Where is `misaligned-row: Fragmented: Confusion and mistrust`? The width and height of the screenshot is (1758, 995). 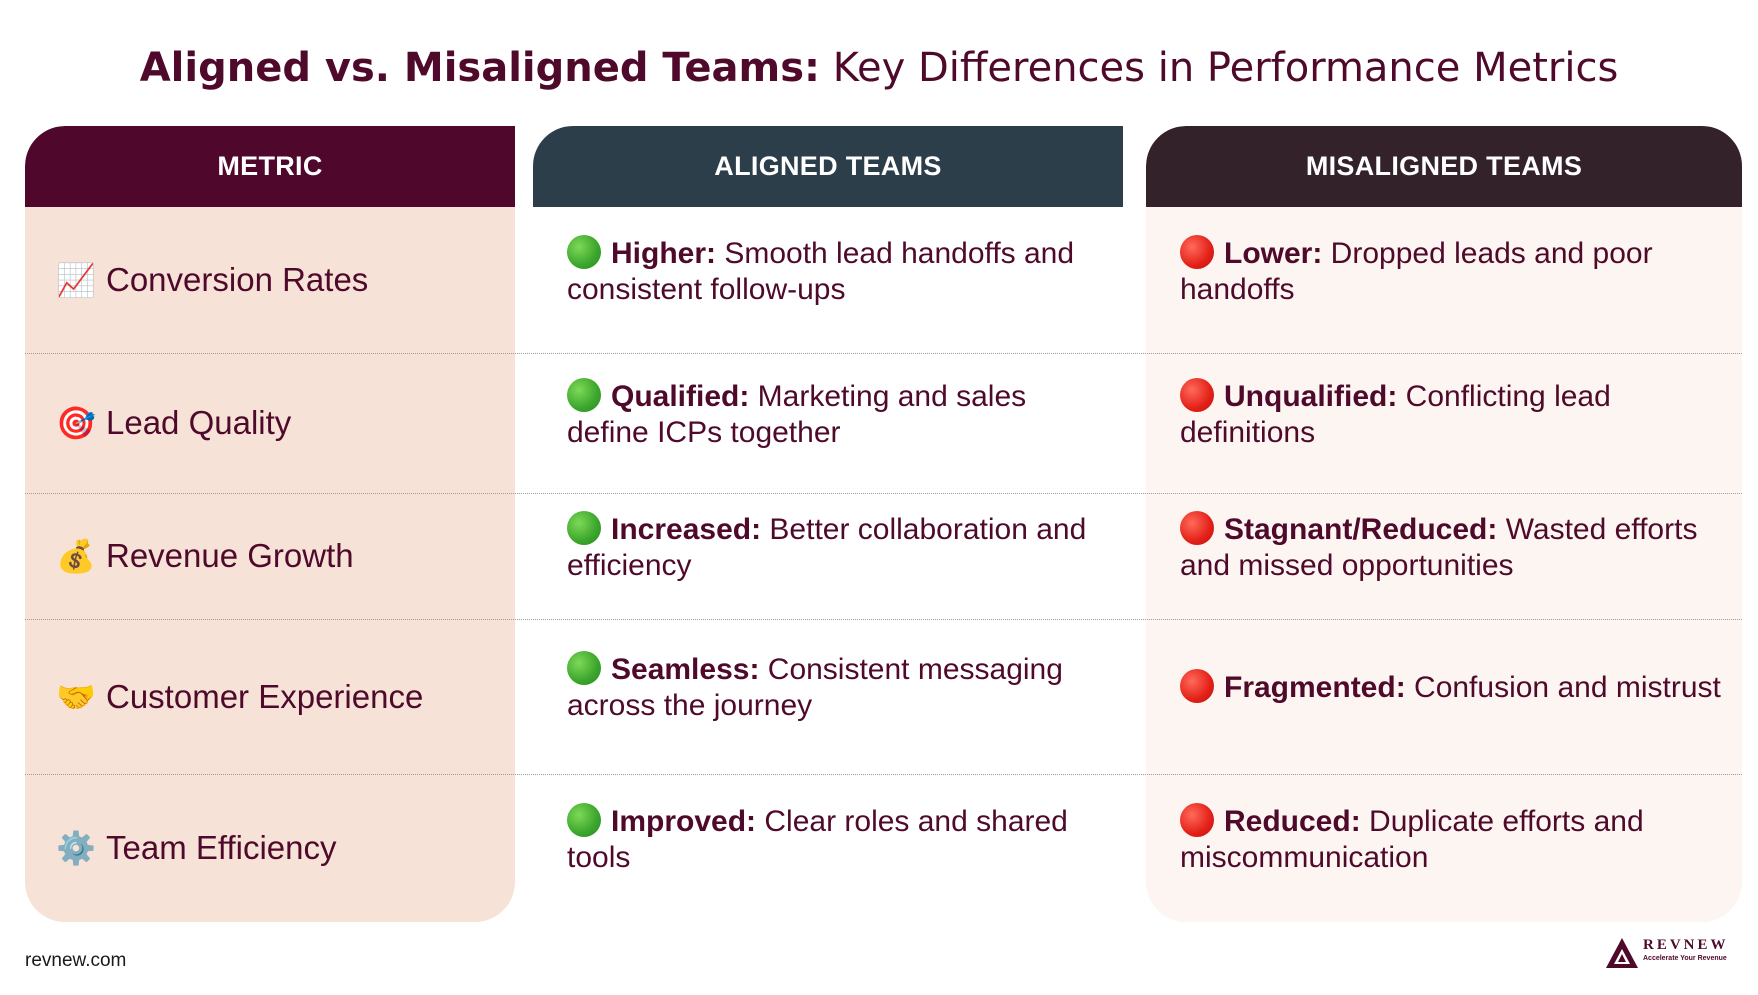
misaligned-row: Fragmented: Confusion and mistrust is located at coordinates (1444, 696).